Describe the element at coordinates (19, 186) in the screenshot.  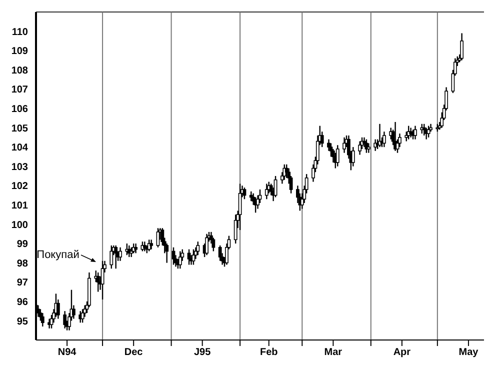
I see `y-tick-label: 102` at that location.